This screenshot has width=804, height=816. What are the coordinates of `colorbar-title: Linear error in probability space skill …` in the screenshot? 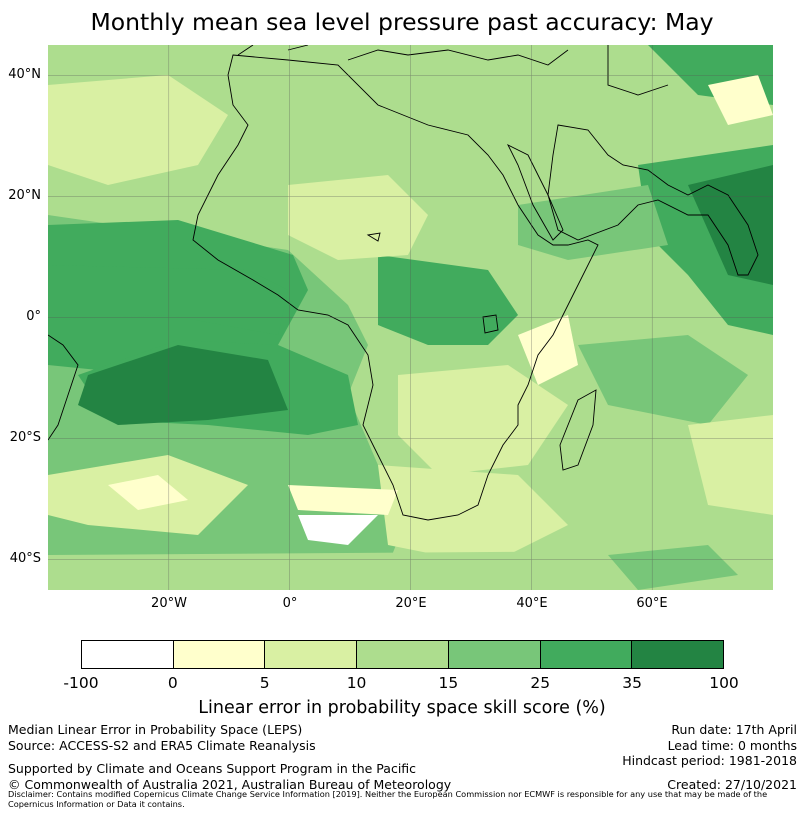 It's located at (402, 708).